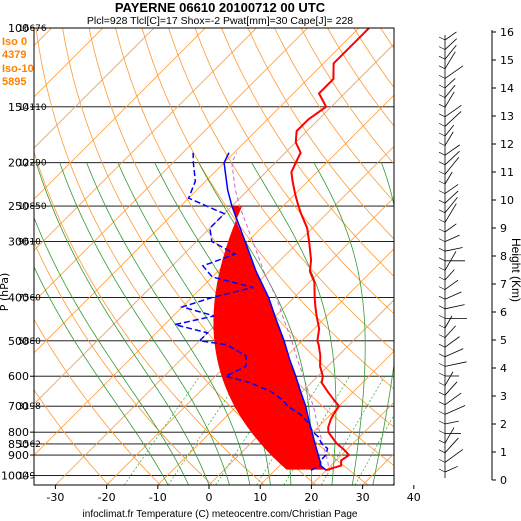  I want to click on km-tick-label: 9, so click(503, 228).